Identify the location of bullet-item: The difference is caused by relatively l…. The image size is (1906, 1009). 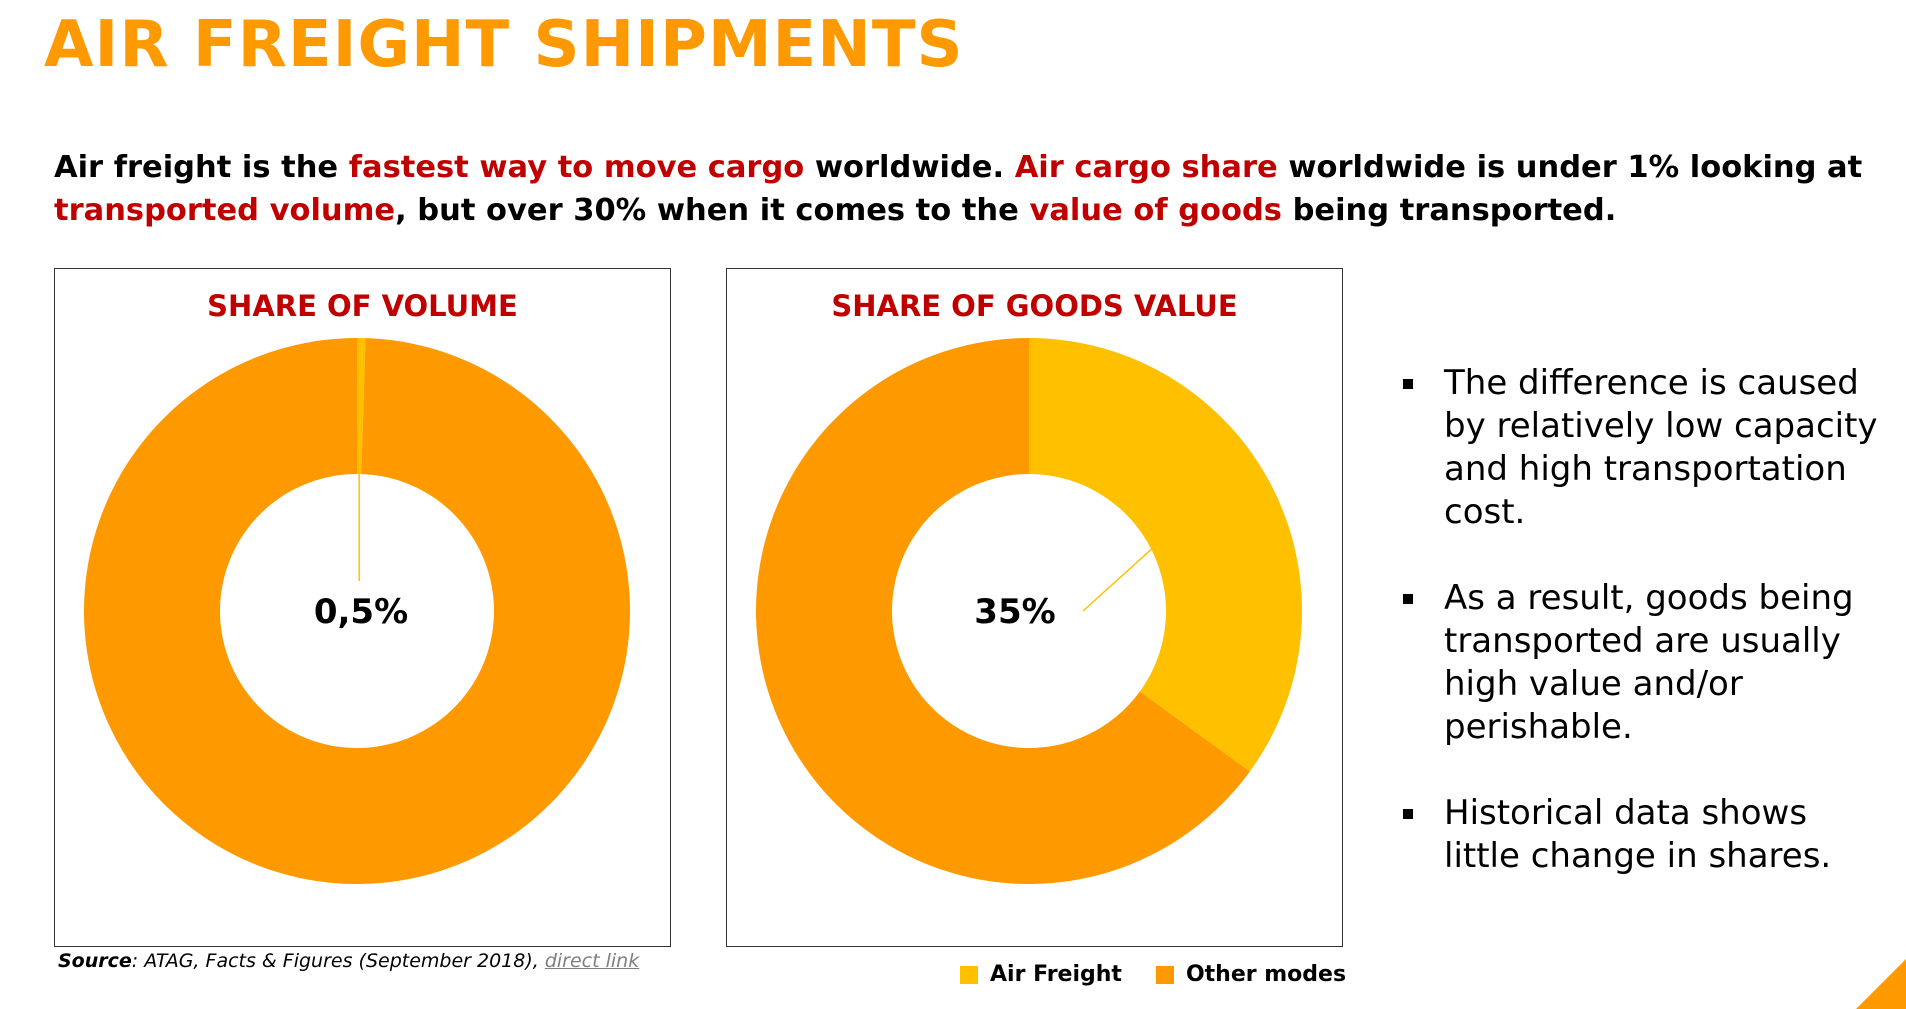
(1640, 448).